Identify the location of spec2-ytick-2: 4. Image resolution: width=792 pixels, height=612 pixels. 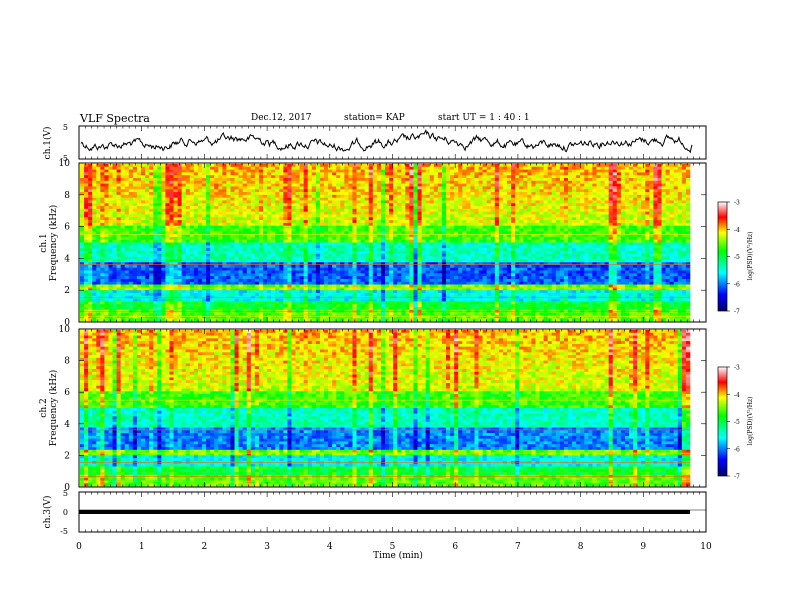
(67, 425).